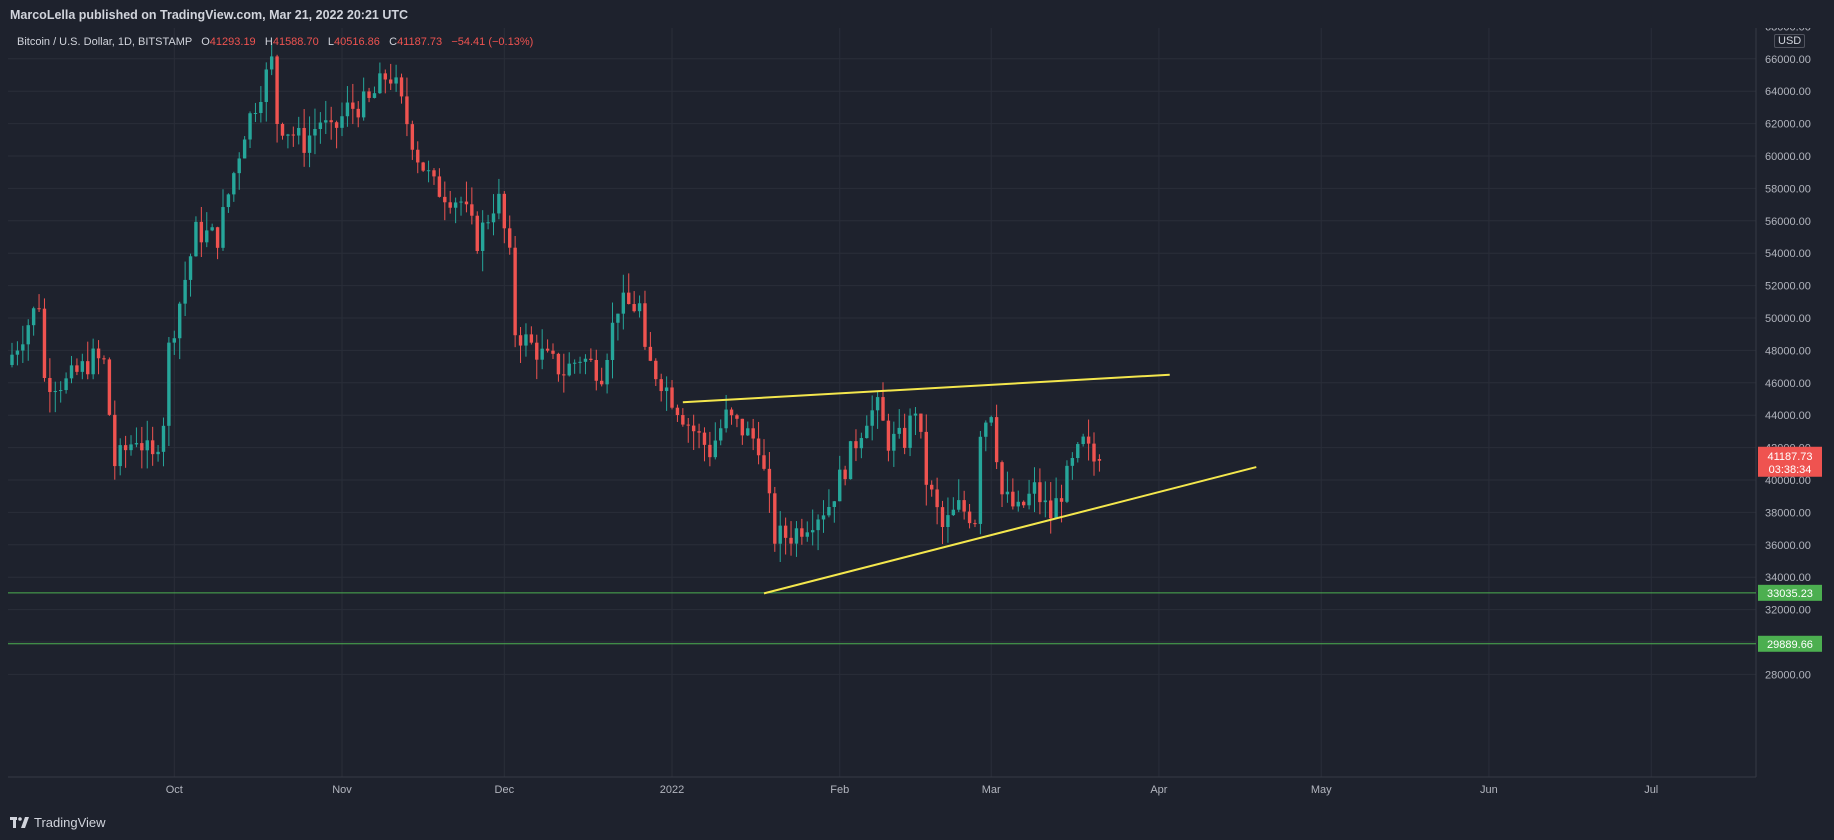 The image size is (1834, 840). Describe the element at coordinates (1790, 594) in the screenshot. I see `support-1-label: 33035.23` at that location.